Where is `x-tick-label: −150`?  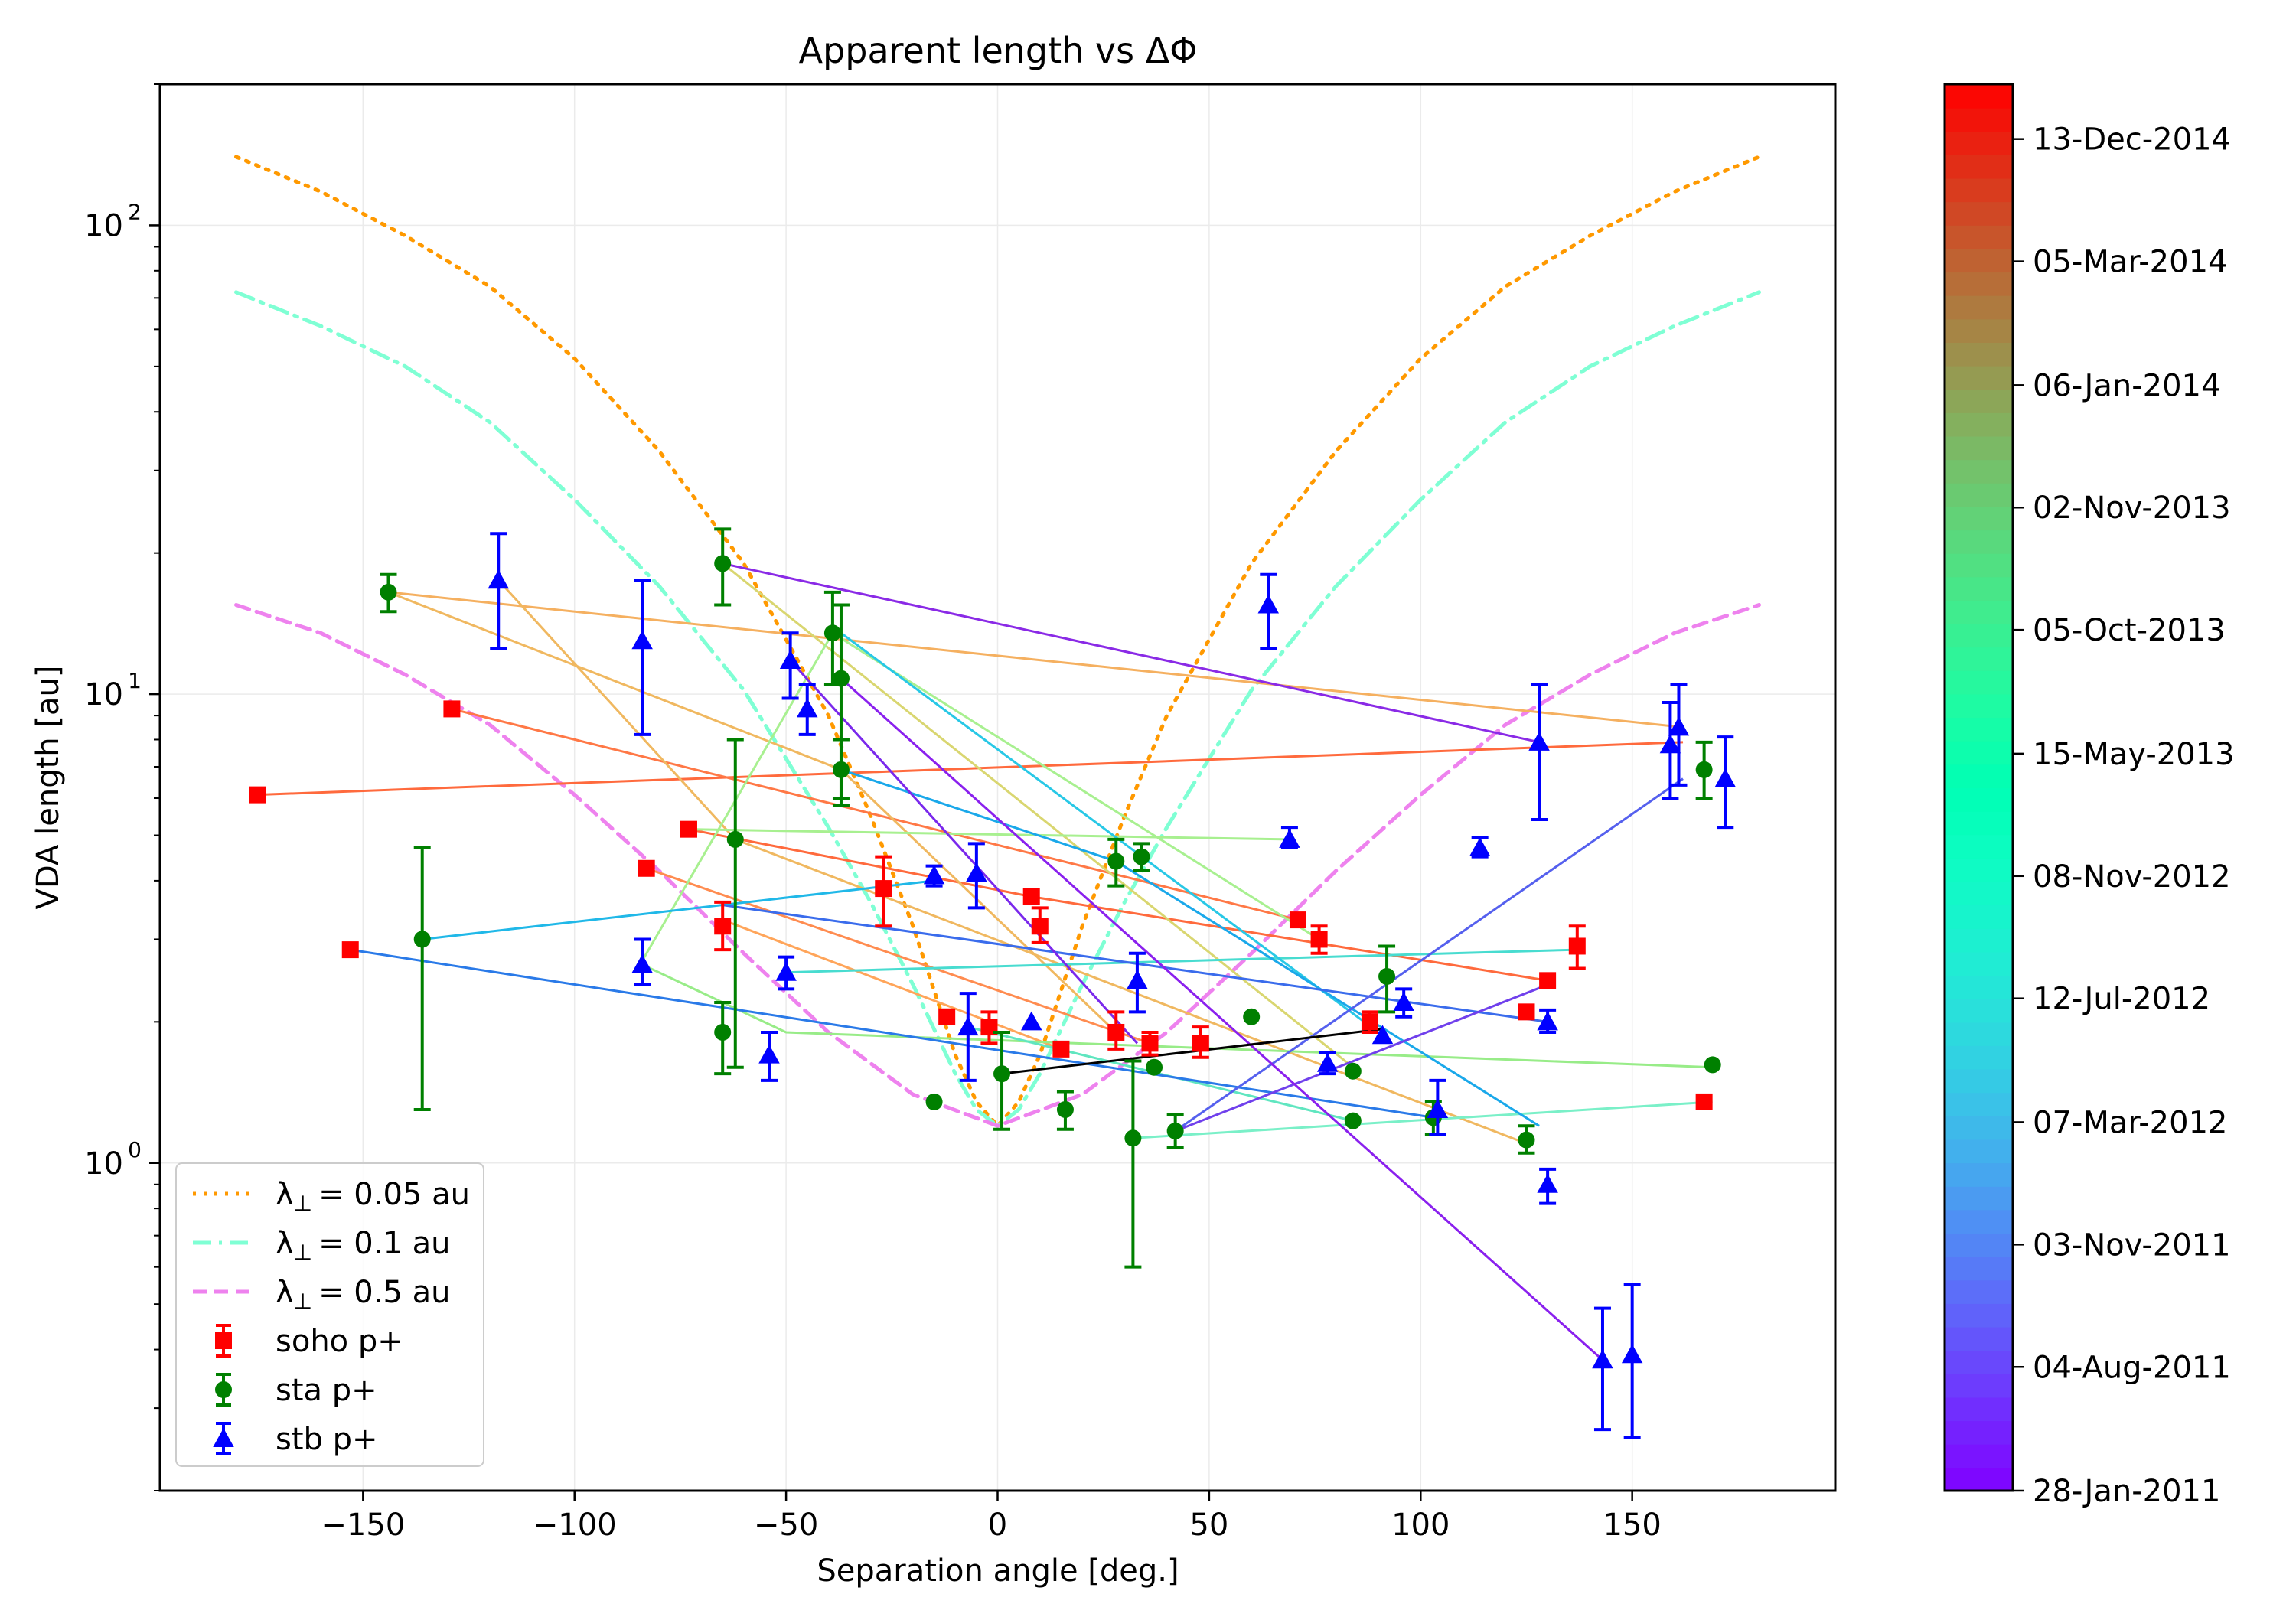
x-tick-label: −150 is located at coordinates (363, 1526).